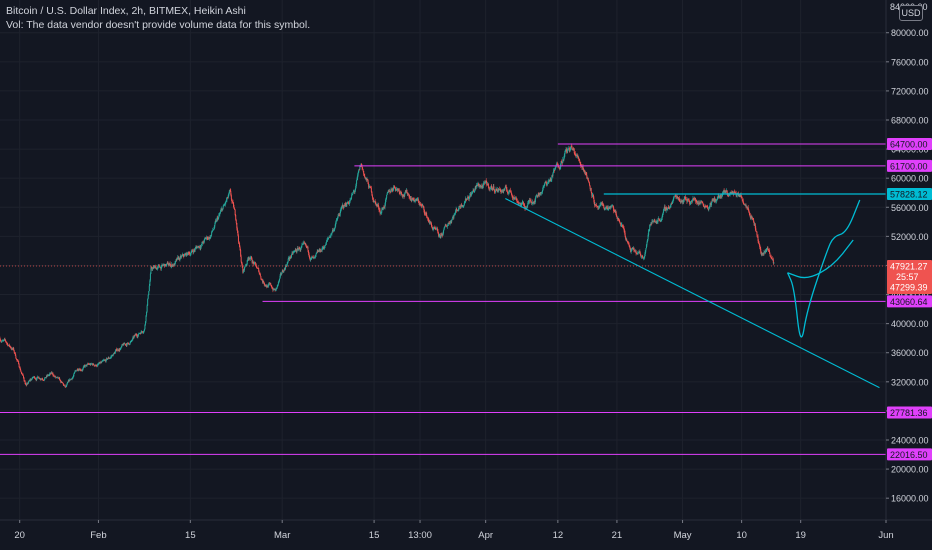  What do you see at coordinates (910, 382) in the screenshot?
I see `price-axis-label: 32000.00` at bounding box center [910, 382].